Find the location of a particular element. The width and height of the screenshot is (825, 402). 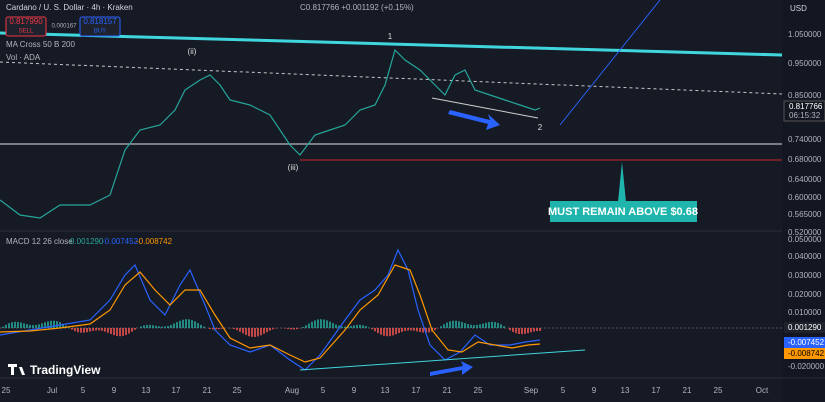

time-axis-label: Aug is located at coordinates (292, 390).